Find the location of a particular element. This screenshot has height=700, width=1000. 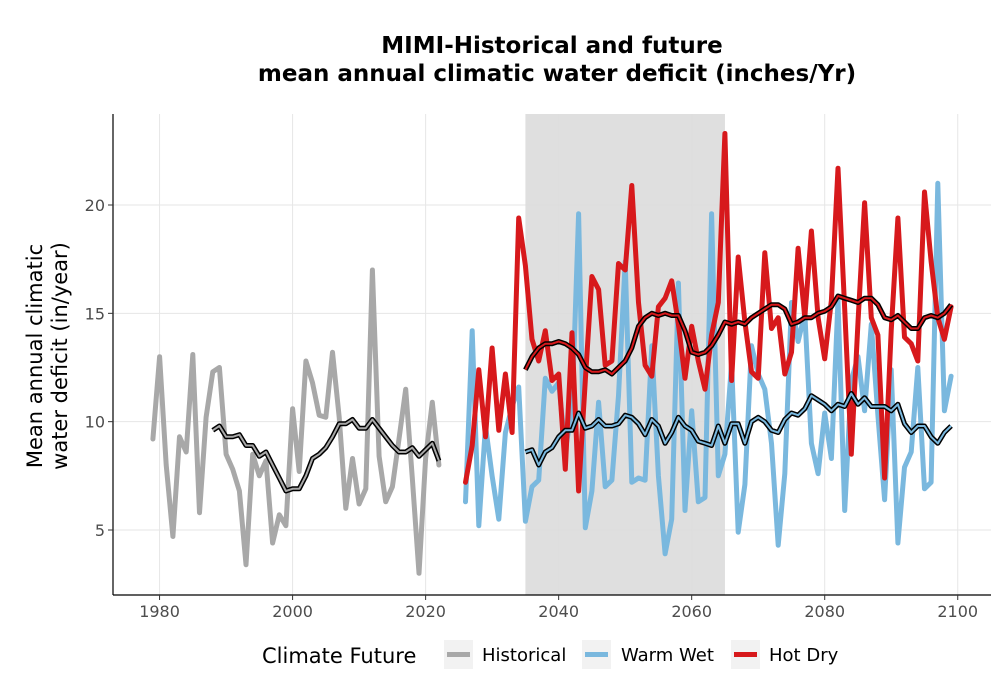

legend-label-warm-wet: Warm Wet is located at coordinates (667, 655).